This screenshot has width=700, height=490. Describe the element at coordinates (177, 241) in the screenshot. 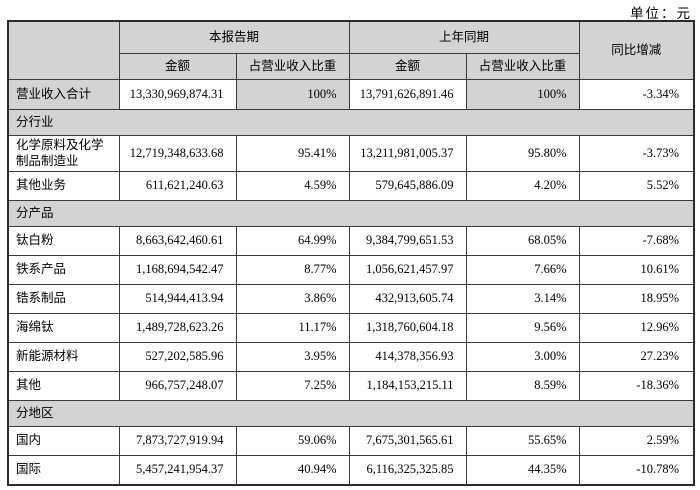

I see `current-amount-cell: 8,663,642,460.61` at that location.